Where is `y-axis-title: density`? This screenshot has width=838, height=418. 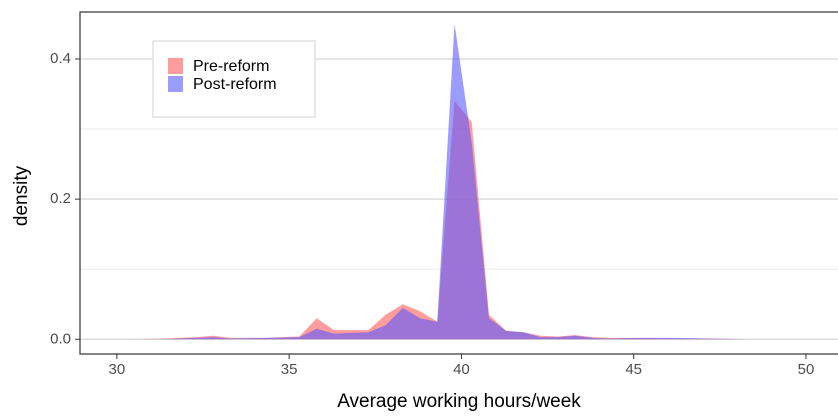
y-axis-title: density is located at coordinates (21, 195).